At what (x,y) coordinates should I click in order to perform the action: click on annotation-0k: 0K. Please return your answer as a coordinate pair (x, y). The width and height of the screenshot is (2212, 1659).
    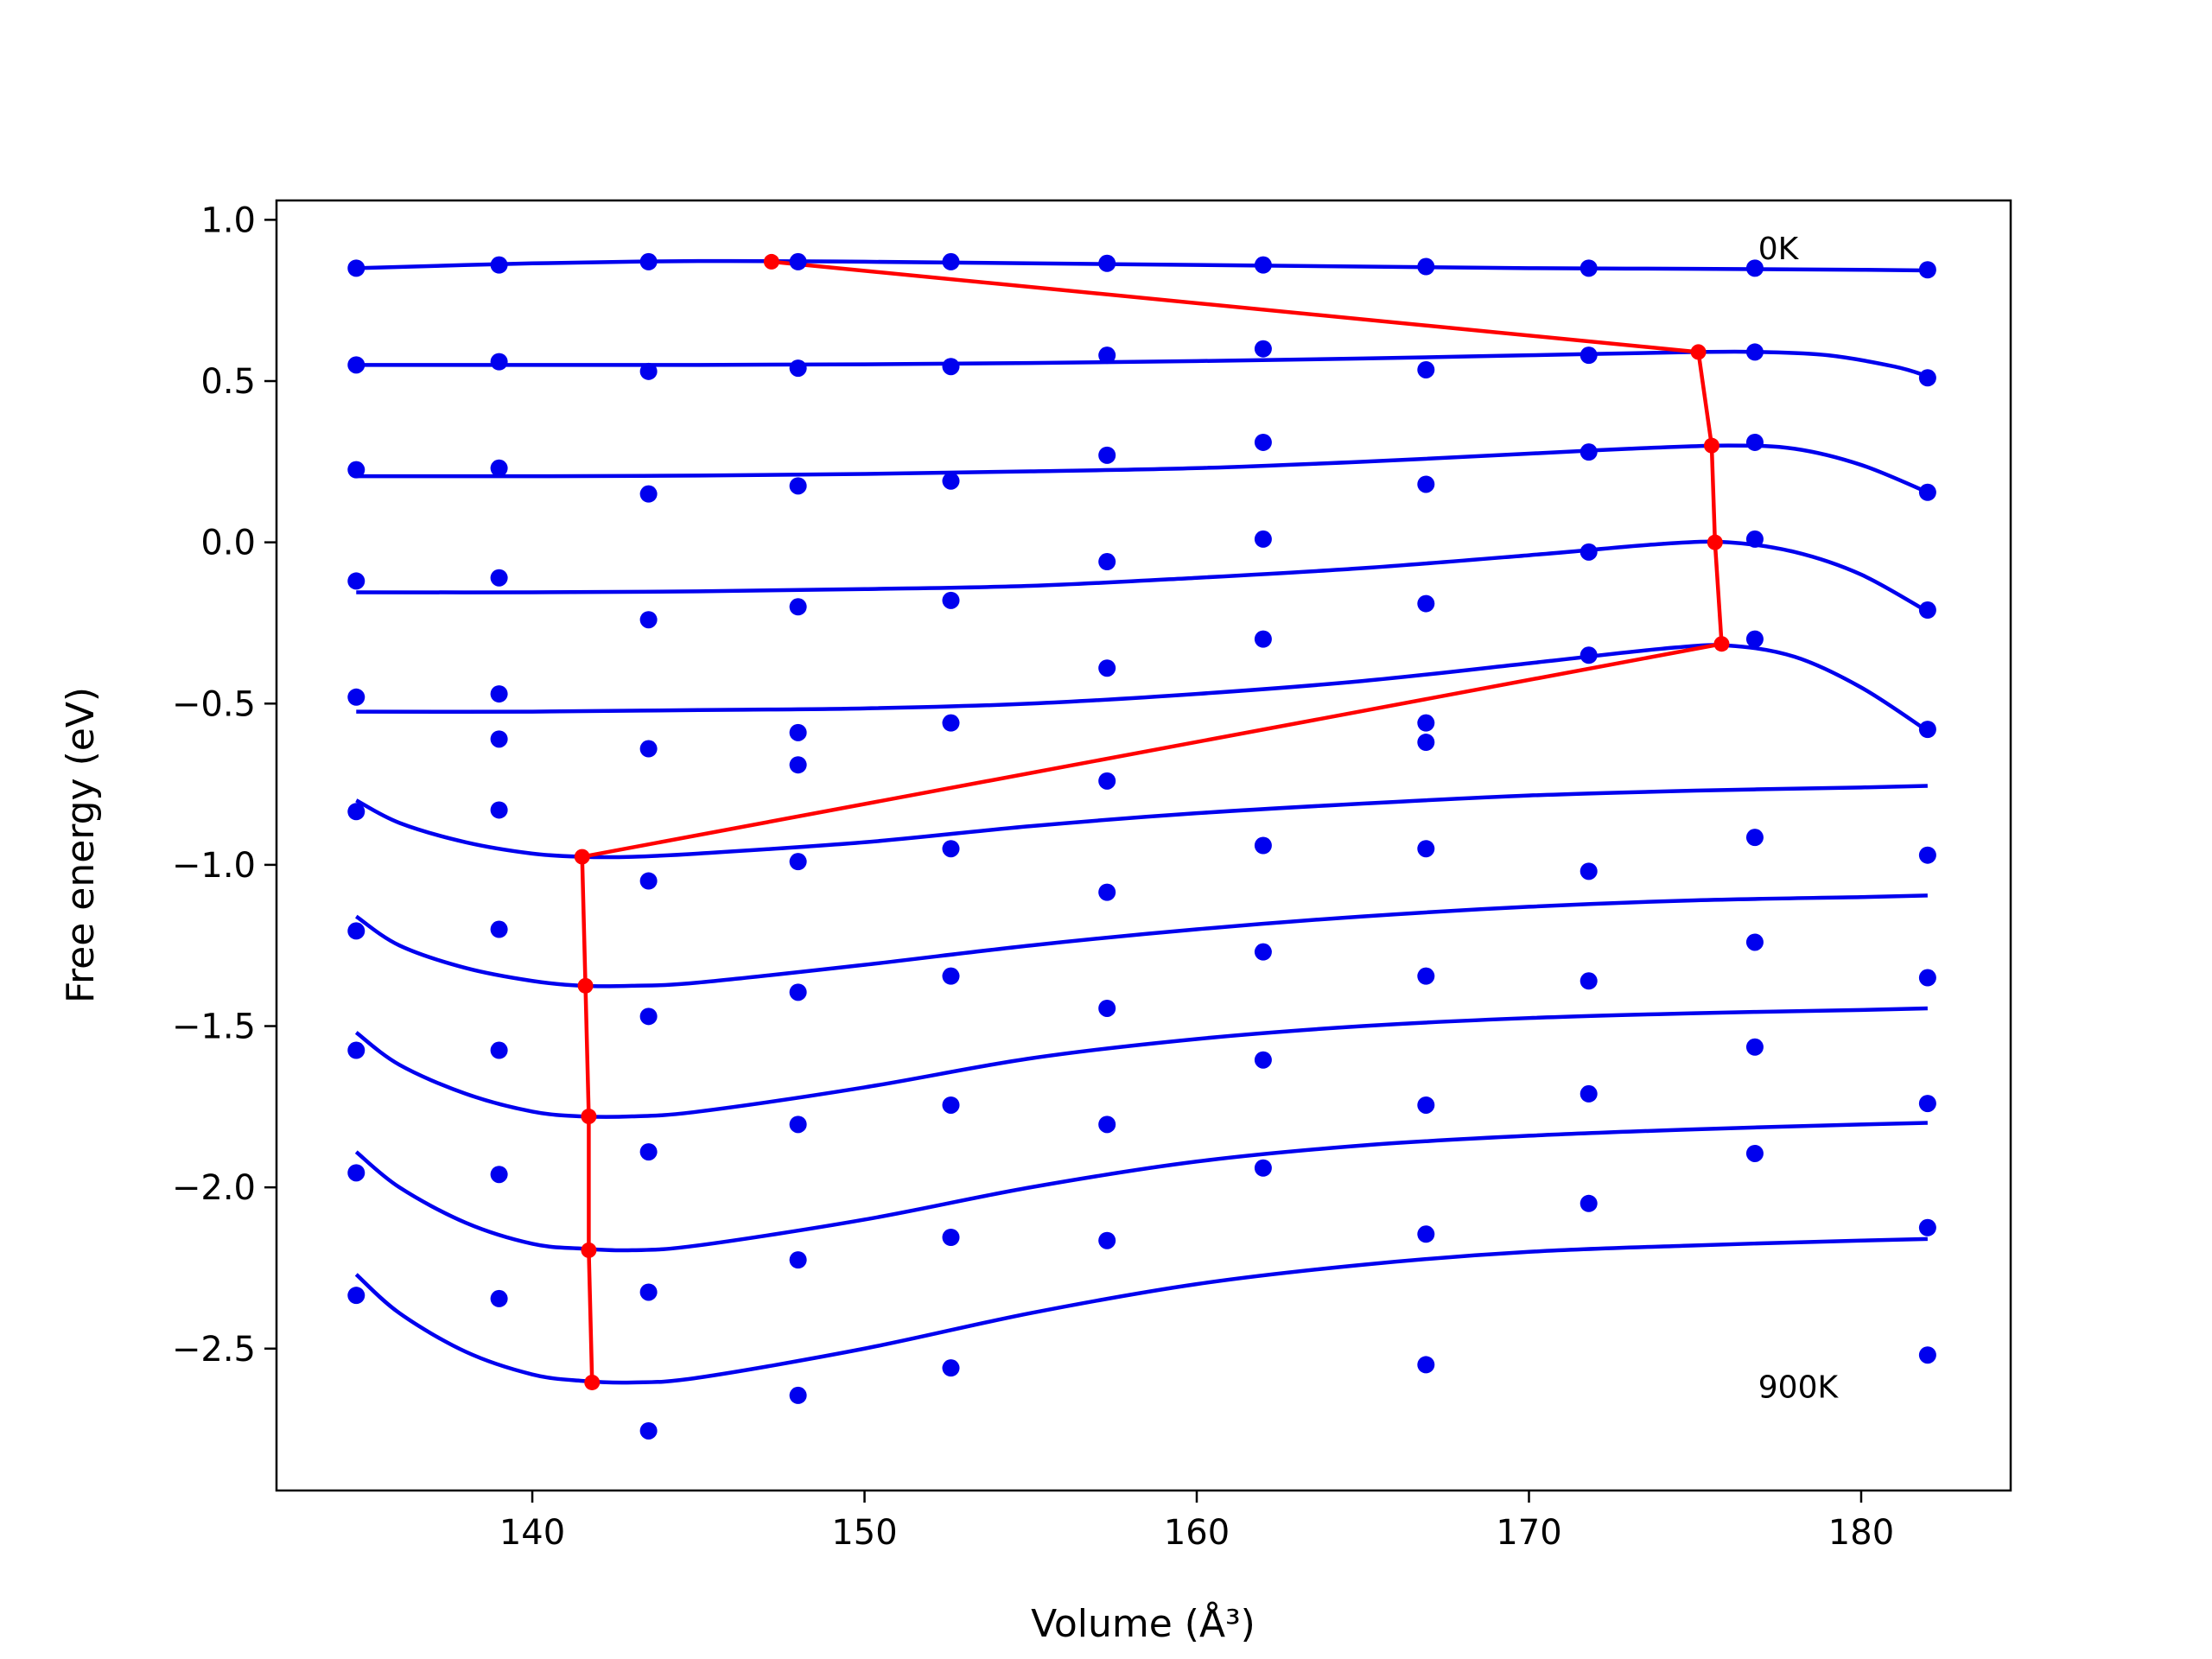
    Looking at the image, I should click on (1779, 249).